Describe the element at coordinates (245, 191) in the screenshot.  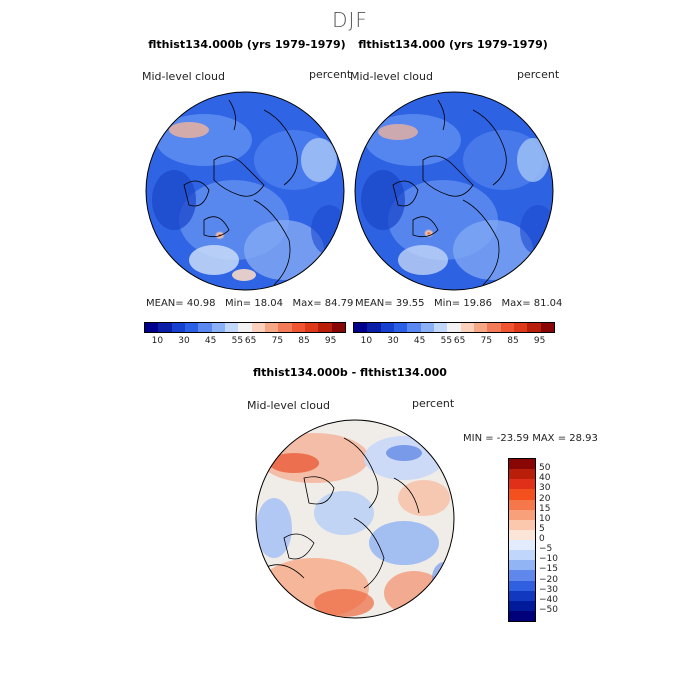
I see `panel-1-map` at that location.